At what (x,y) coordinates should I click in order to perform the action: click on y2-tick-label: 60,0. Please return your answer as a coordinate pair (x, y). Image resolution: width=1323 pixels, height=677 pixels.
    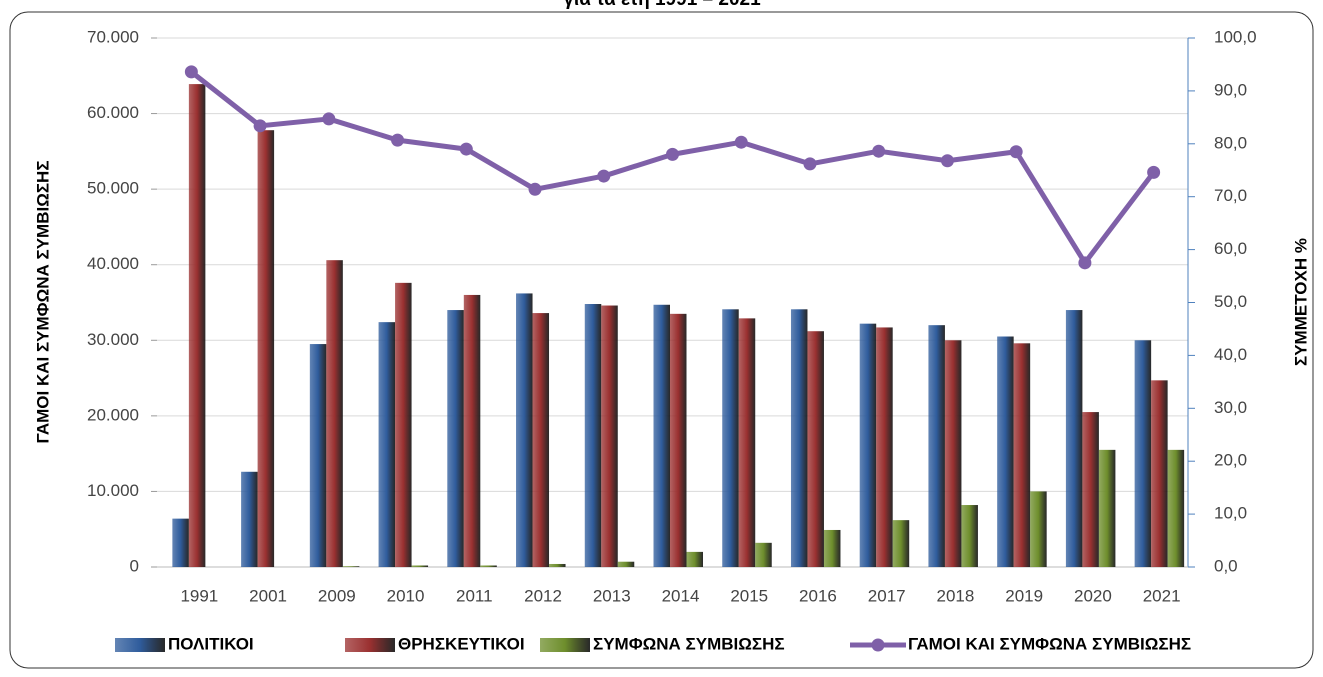
    Looking at the image, I should click on (1230, 248).